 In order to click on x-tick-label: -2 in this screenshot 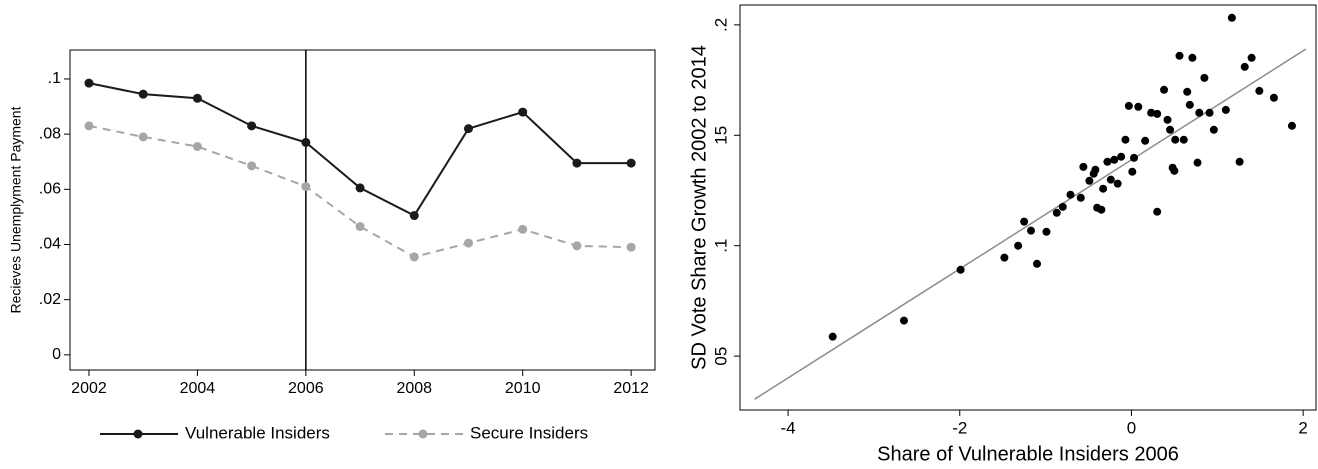, I will do `click(959, 427)`.